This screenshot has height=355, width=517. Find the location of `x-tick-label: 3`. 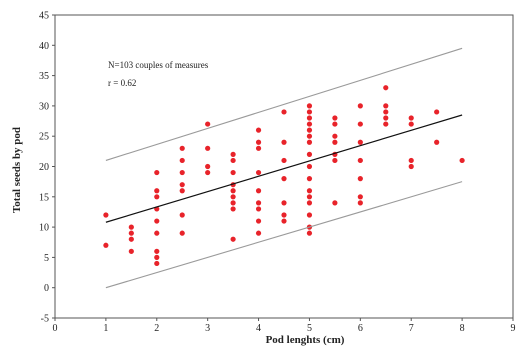

x-tick-label: 3 is located at coordinates (207, 328).